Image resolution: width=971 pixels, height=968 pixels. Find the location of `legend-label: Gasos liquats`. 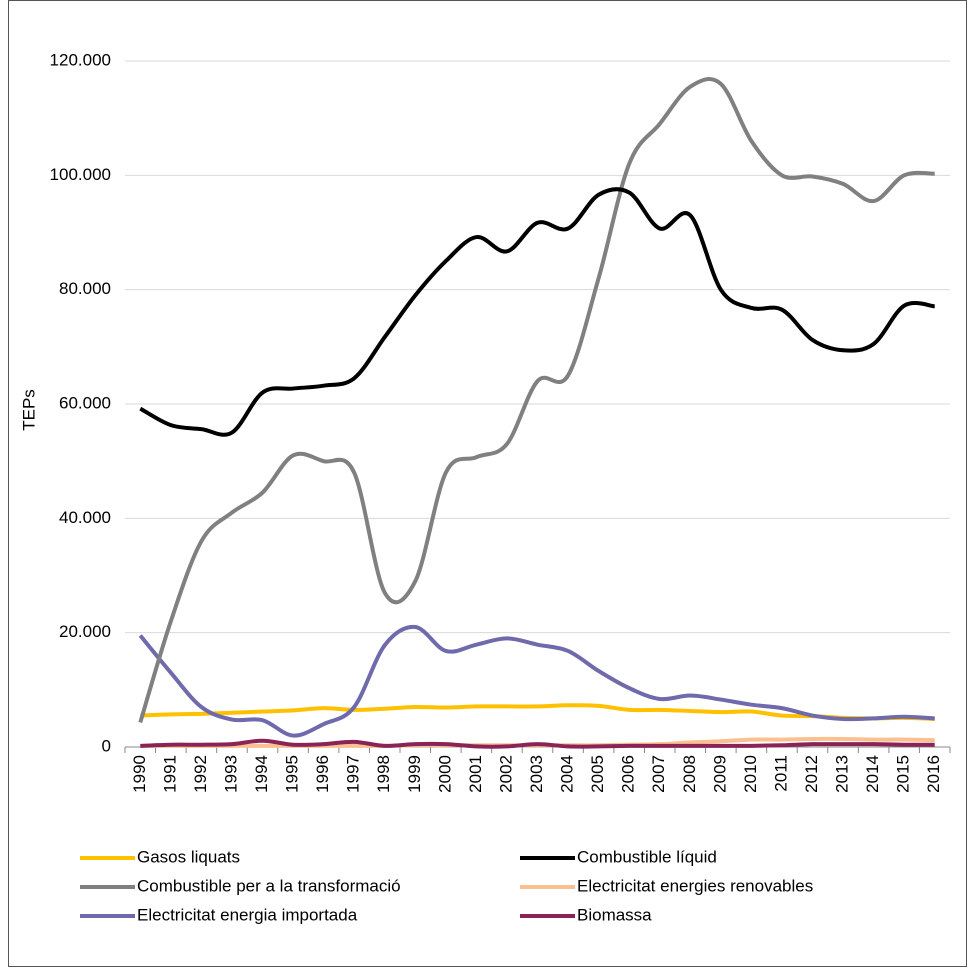

legend-label: Gasos liquats is located at coordinates (188, 856).